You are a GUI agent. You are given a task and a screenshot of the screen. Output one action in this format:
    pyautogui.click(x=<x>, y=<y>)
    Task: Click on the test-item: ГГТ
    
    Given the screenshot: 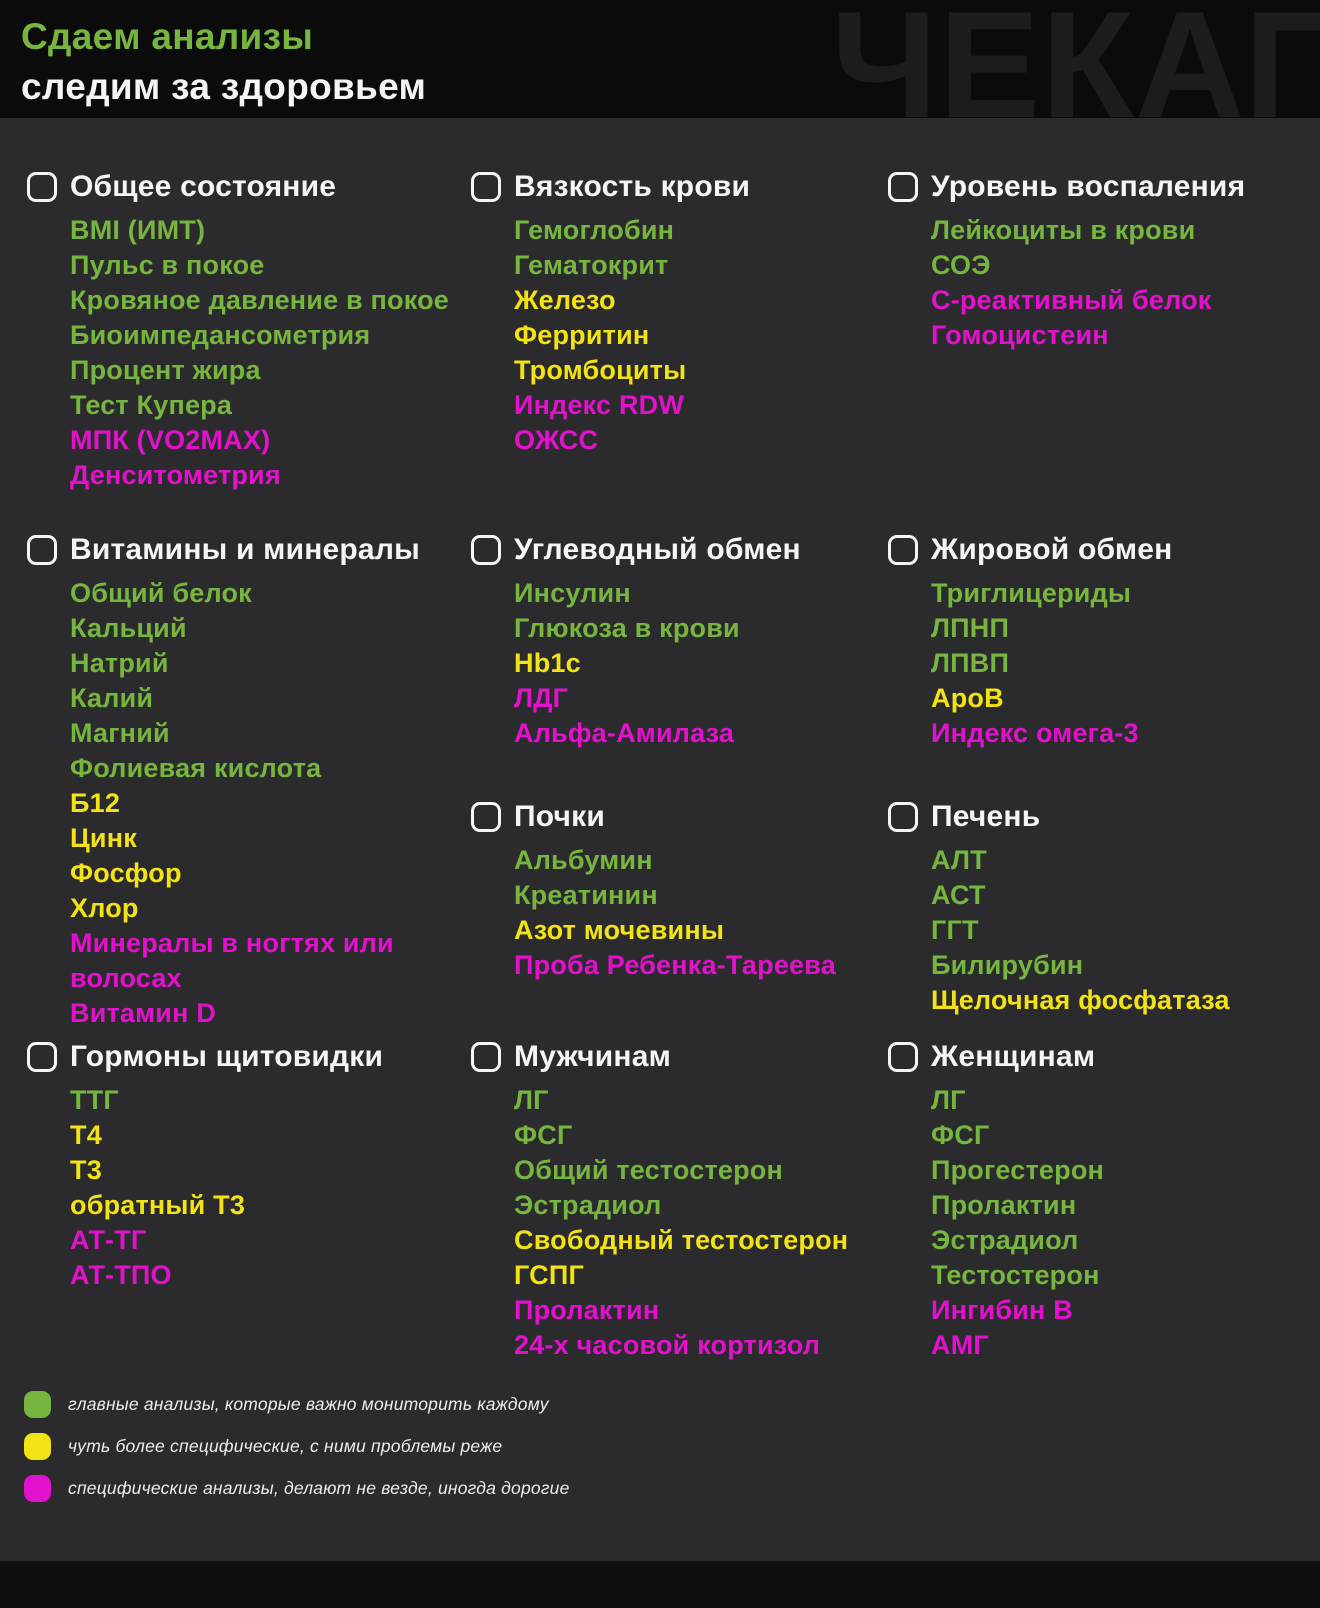 What is the action you would take?
    pyautogui.click(x=955, y=930)
    